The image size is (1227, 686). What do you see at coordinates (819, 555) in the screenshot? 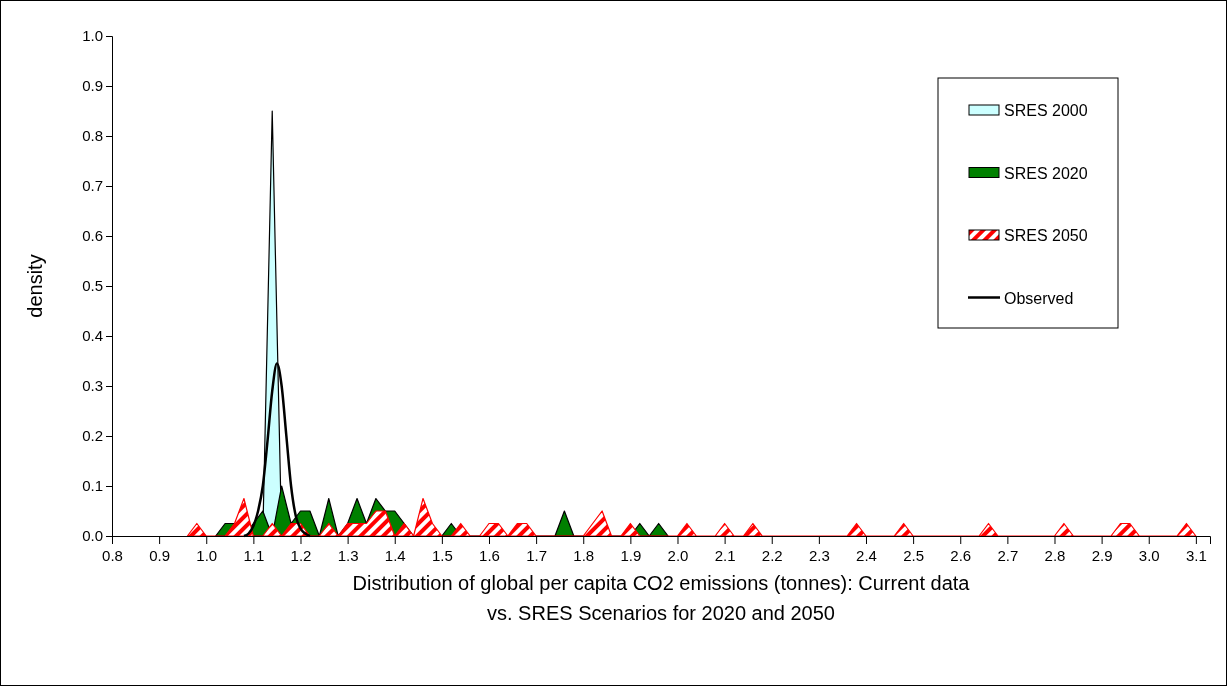
I see `x-tick-label: 2.3` at bounding box center [819, 555].